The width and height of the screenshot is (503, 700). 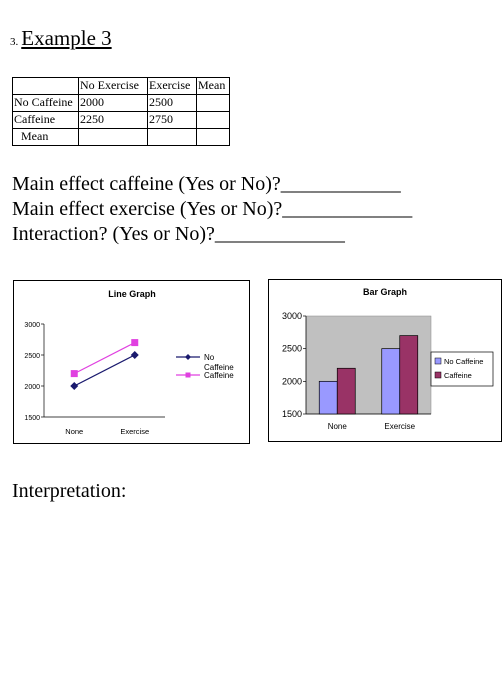 What do you see at coordinates (172, 103) in the screenshot?
I see `table-cell: 2500` at bounding box center [172, 103].